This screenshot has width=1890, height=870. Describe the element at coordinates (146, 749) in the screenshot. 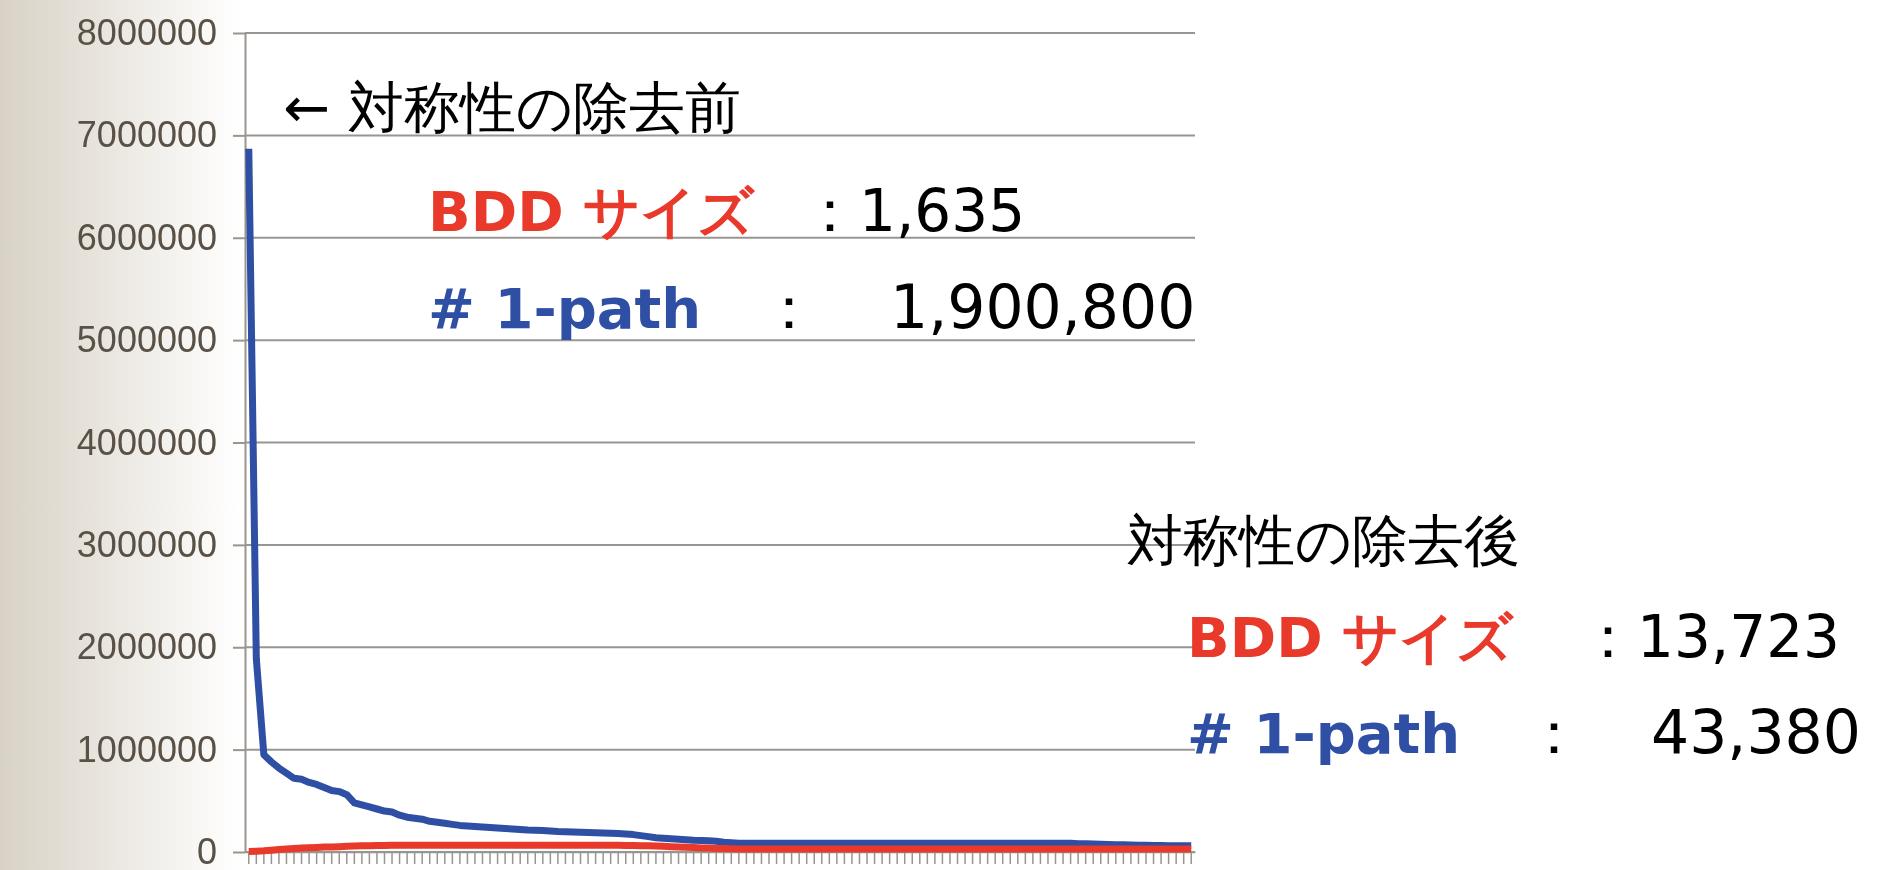

I see `y-tick-label: 1000000` at that location.